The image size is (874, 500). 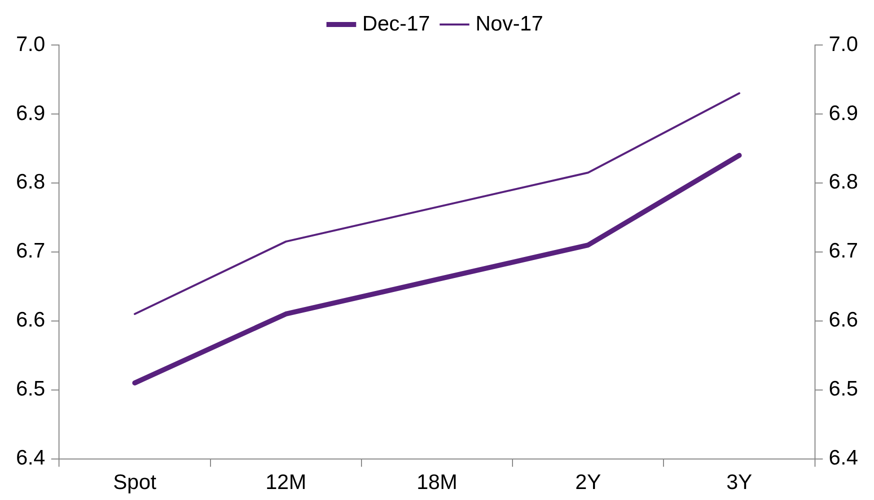 What do you see at coordinates (31, 182) in the screenshot?
I see `y-tick-label: 6.8` at bounding box center [31, 182].